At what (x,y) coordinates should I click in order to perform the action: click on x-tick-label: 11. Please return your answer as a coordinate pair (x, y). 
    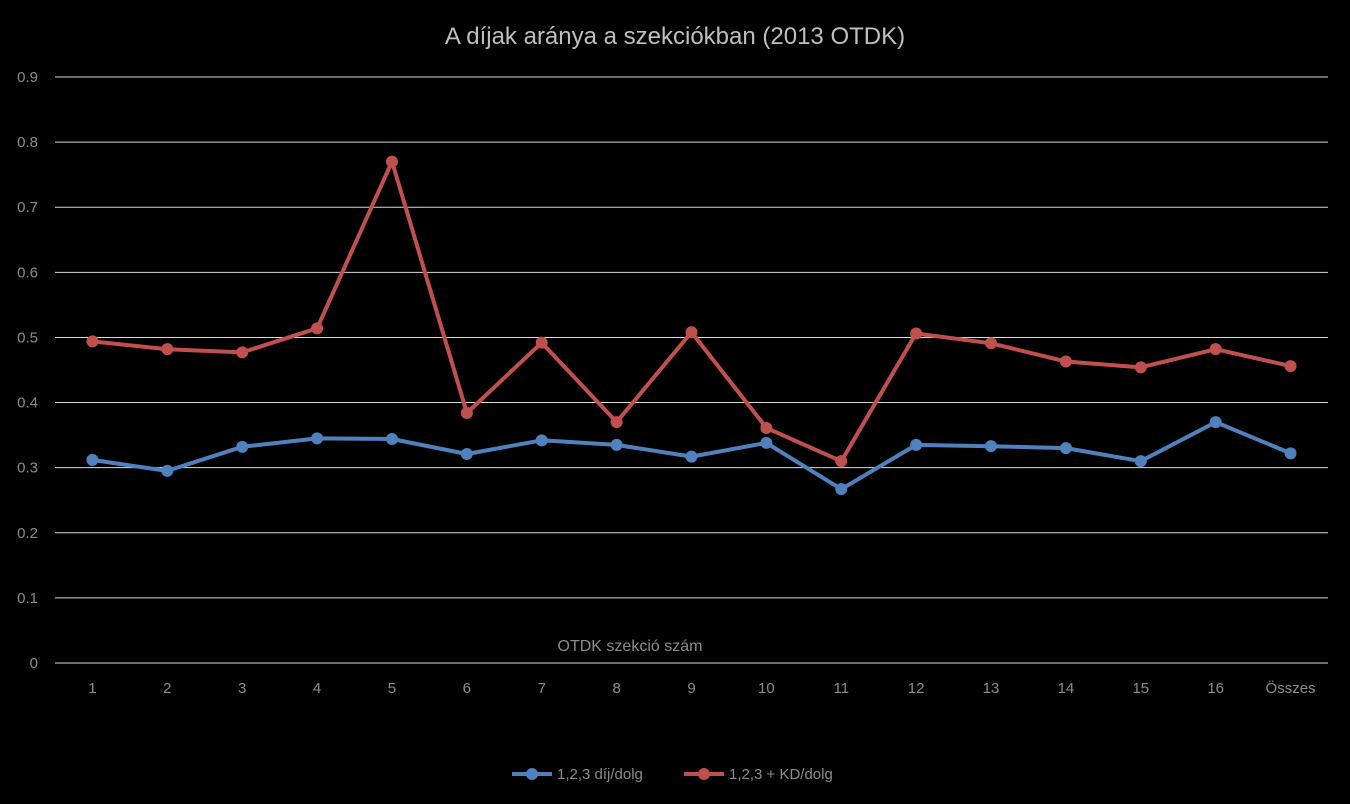
    Looking at the image, I should click on (841, 688).